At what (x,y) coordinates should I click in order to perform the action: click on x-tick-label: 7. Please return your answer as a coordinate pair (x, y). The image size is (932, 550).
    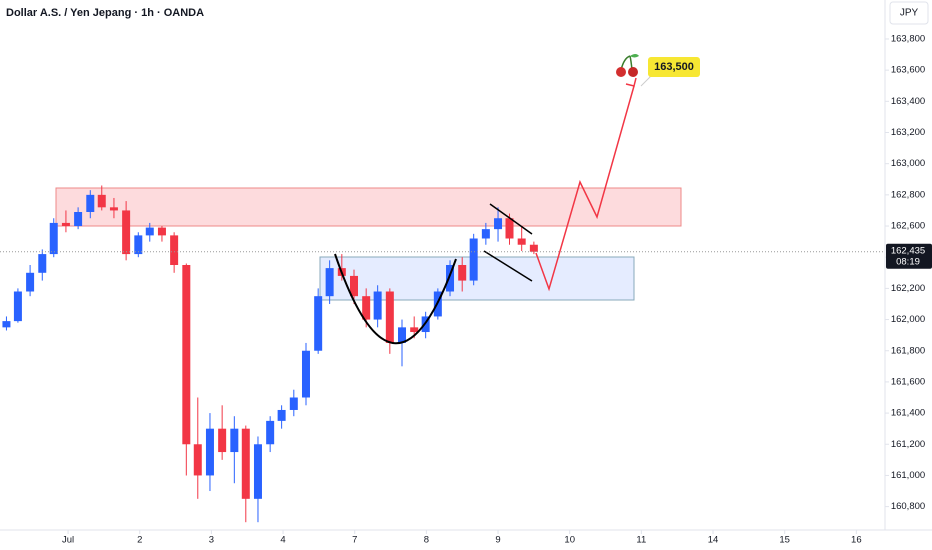
    Looking at the image, I should click on (354, 540).